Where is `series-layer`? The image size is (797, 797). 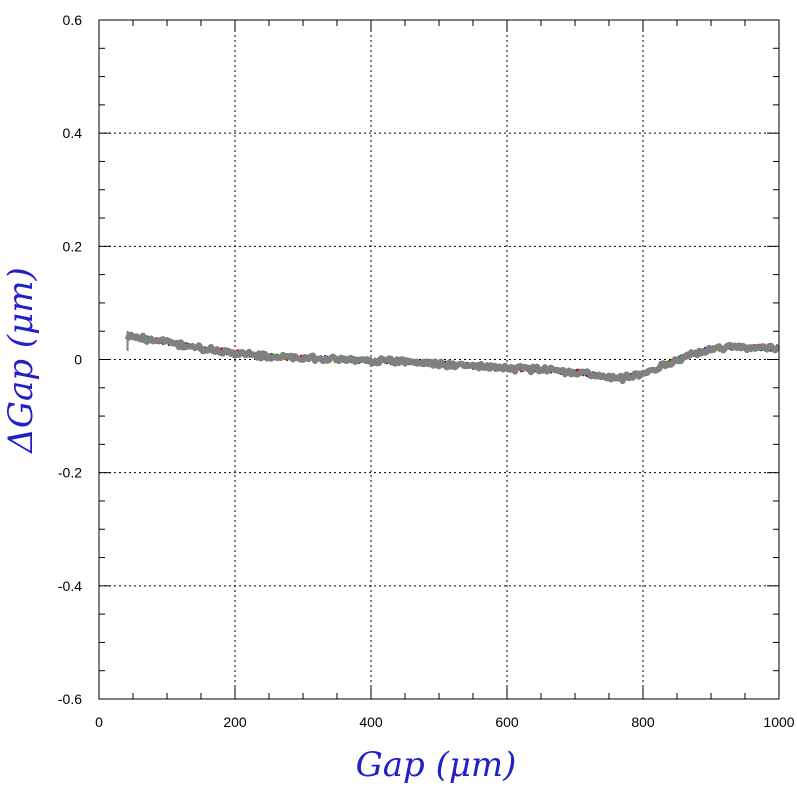 series-layer is located at coordinates (452, 357).